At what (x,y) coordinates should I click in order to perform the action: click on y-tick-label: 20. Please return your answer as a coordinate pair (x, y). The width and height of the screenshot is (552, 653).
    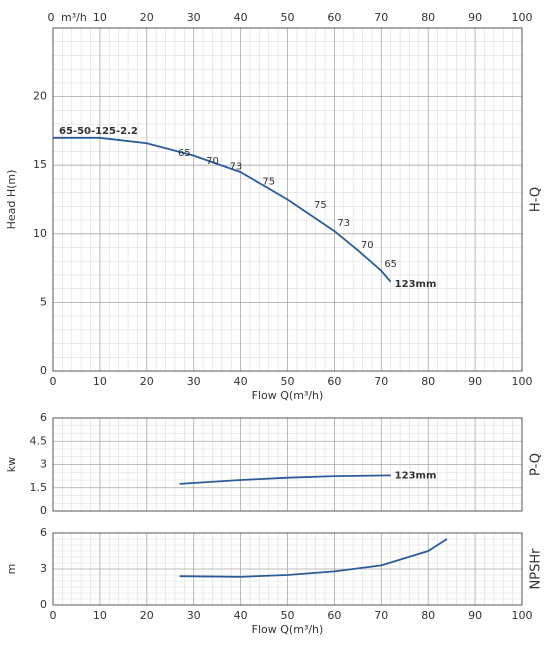
    Looking at the image, I should click on (40, 96).